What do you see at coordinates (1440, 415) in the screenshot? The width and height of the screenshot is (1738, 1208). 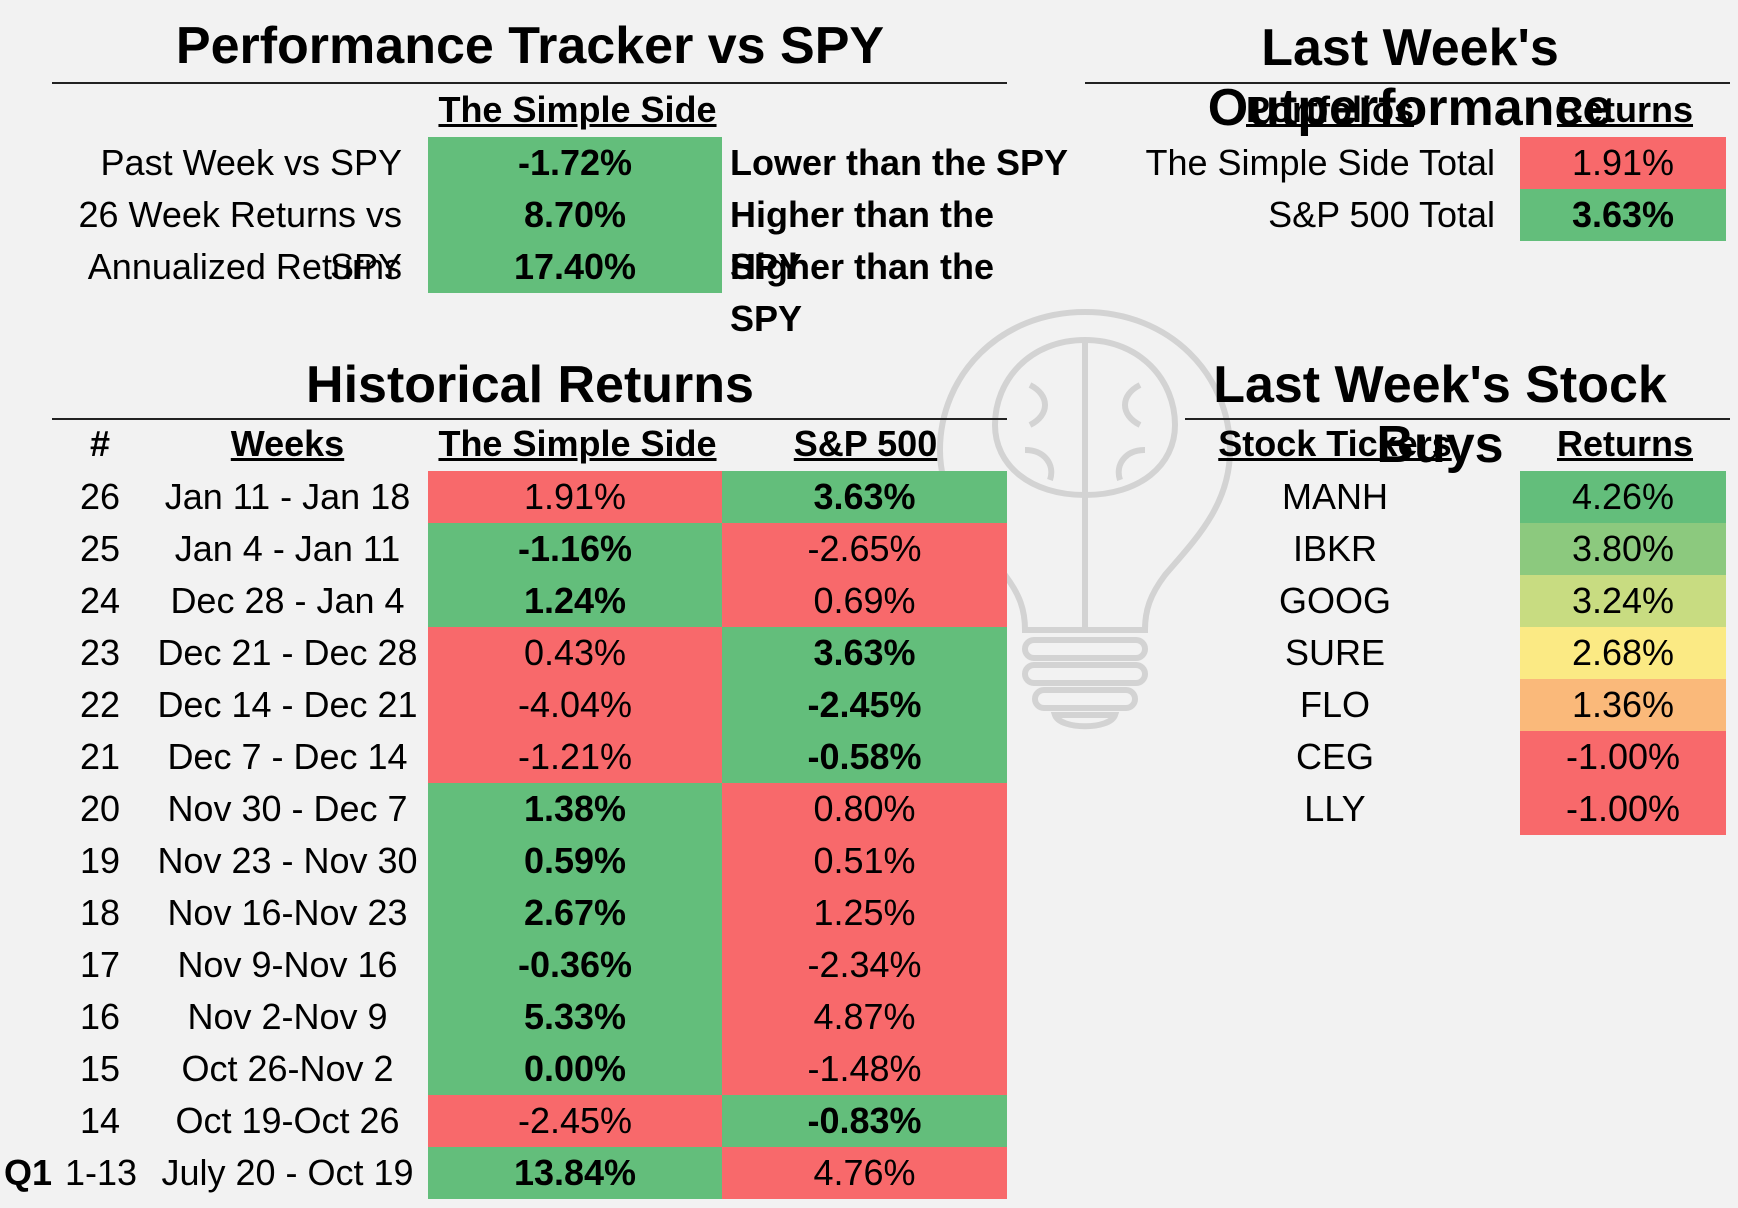 I see `stock-buys-title: Last Week's Stock Buys` at bounding box center [1440, 415].